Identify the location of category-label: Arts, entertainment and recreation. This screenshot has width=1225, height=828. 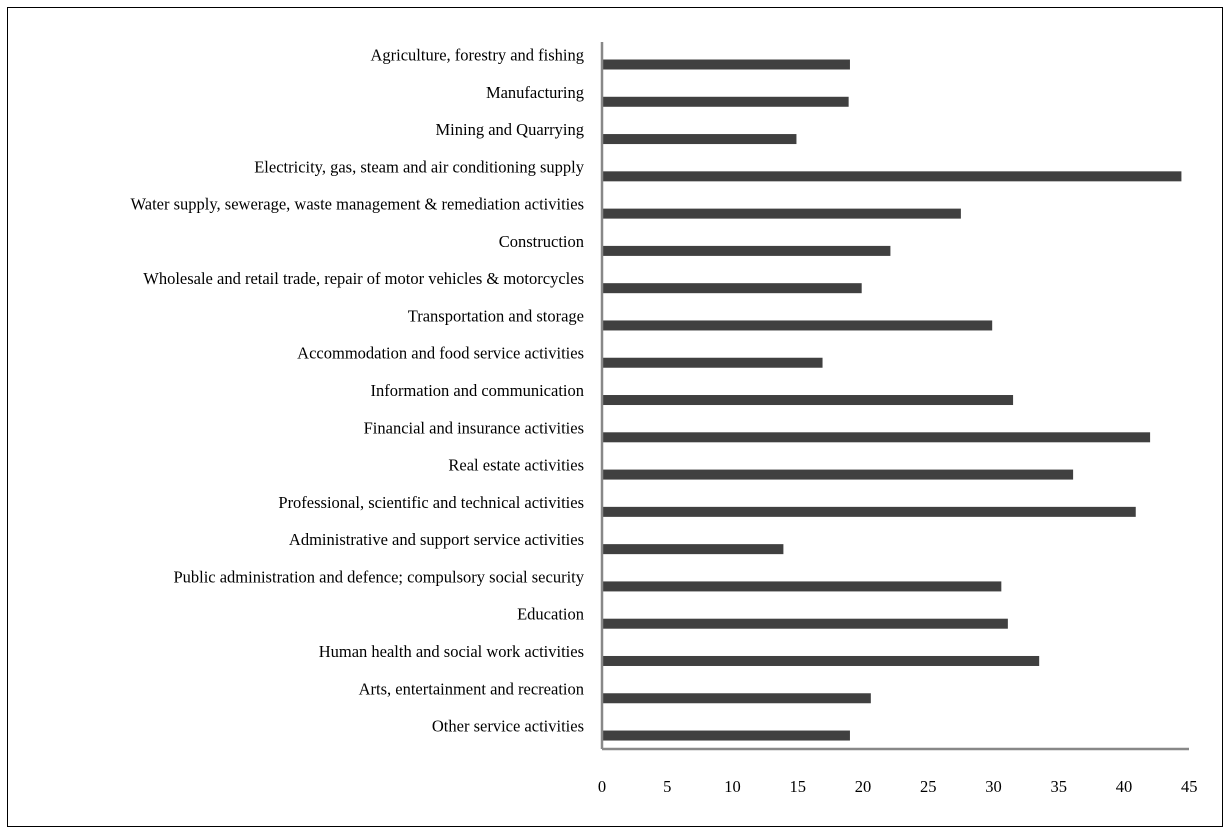
(471, 688).